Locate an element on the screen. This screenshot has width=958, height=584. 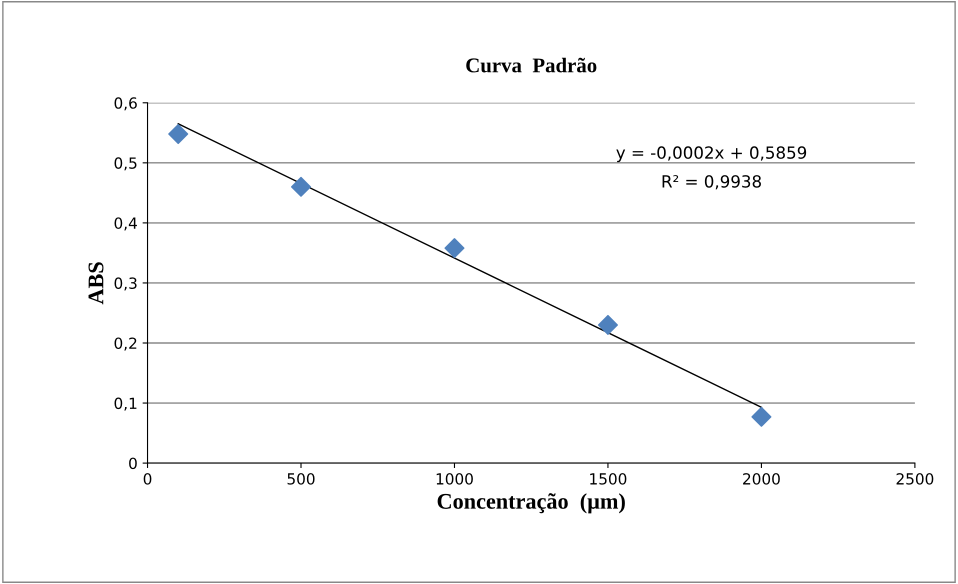
annotation: R² = 0,9938 is located at coordinates (711, 182).